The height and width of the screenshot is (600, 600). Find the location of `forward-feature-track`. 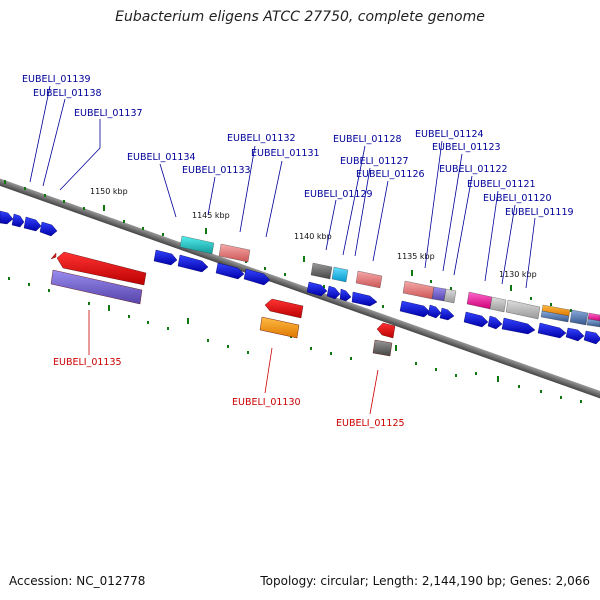

forward-feature-track is located at coordinates (389, 281).